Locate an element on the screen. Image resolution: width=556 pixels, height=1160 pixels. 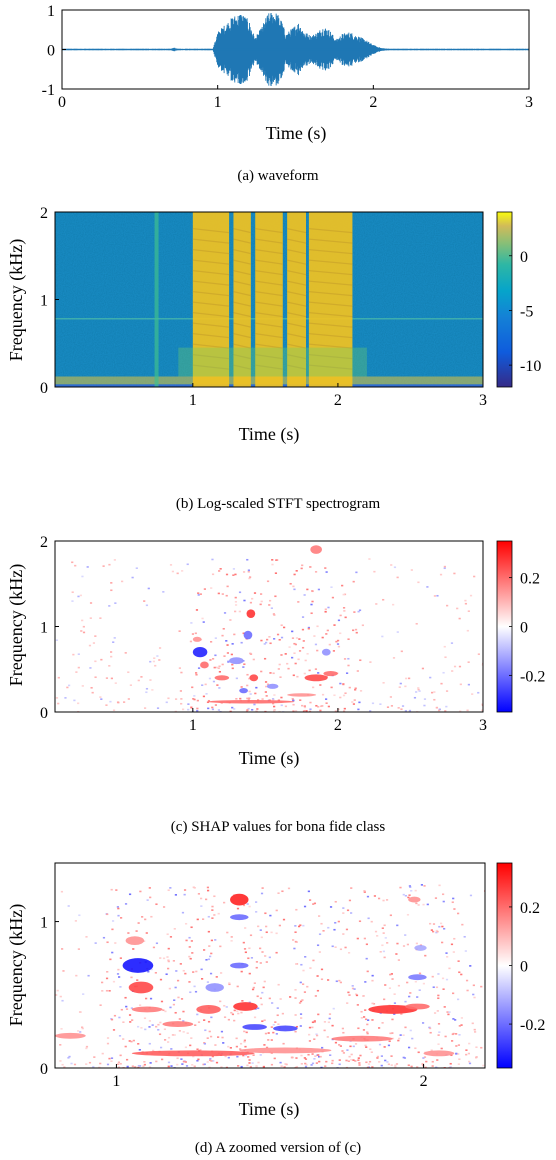
panel-c-shap-blob is located at coordinates (254, 678).